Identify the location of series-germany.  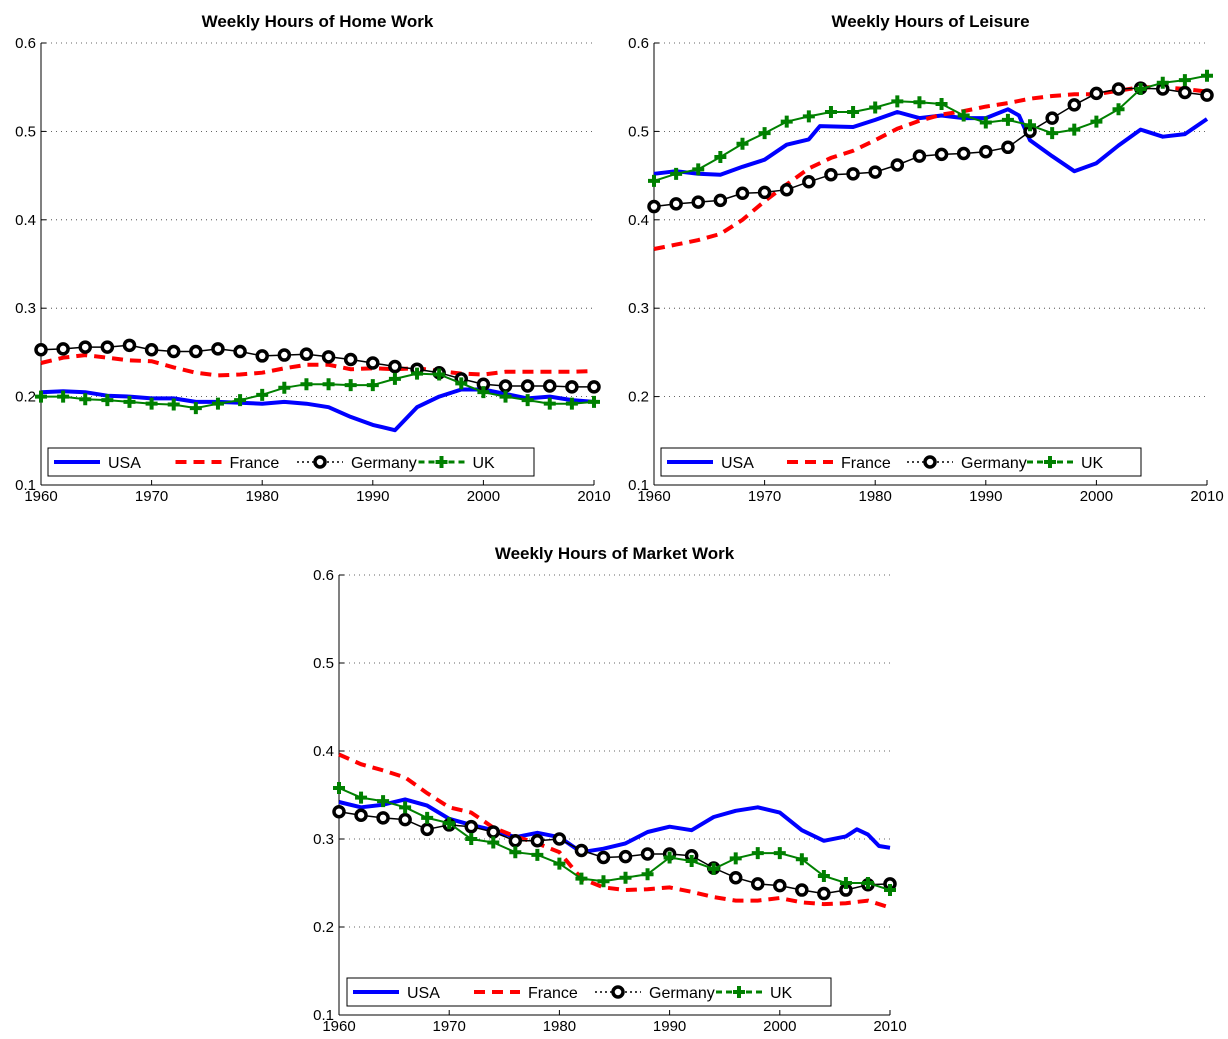
(317, 366).